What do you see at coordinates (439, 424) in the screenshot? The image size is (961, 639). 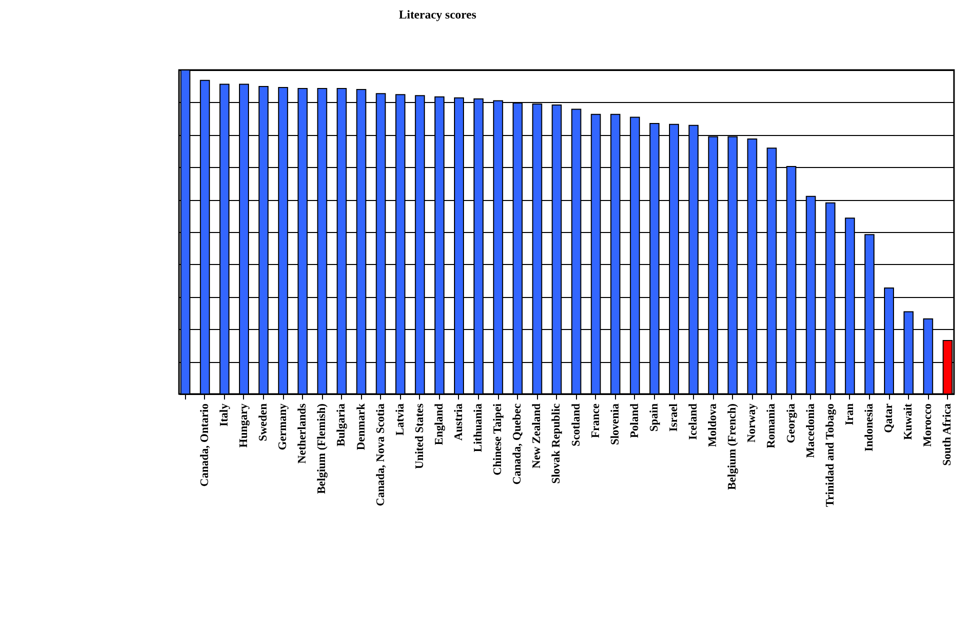 I see `x-tick-label: England` at bounding box center [439, 424].